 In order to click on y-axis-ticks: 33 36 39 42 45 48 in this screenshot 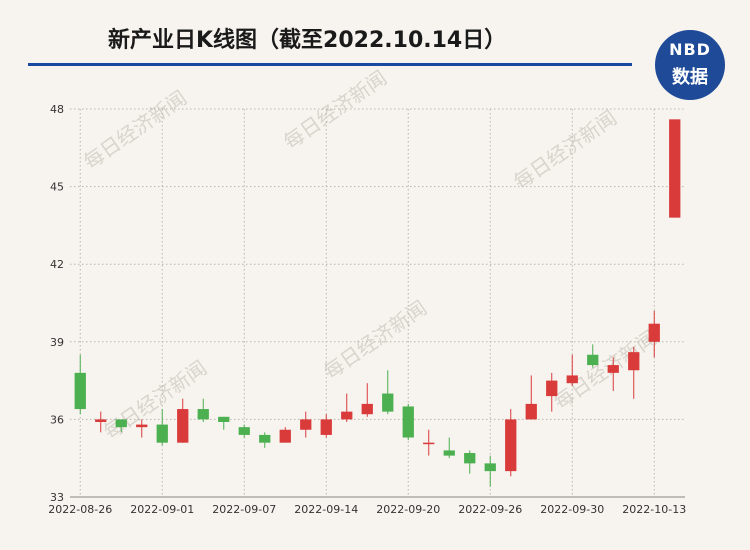, I will do `click(57, 303)`.